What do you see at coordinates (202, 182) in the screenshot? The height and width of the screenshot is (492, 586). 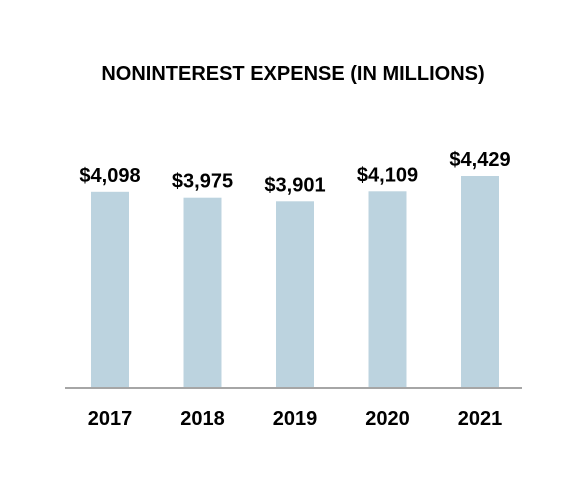 I see `value-label-2018: $3,975` at bounding box center [202, 182].